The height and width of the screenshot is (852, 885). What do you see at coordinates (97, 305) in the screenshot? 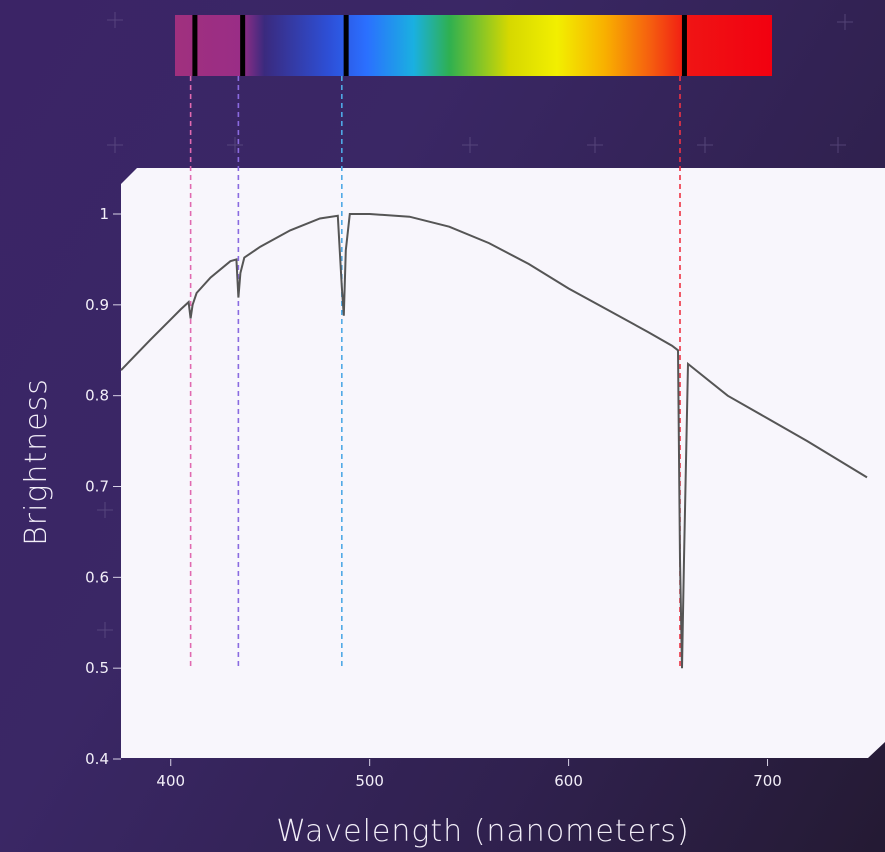
I see `y-tick-label: 0.9` at bounding box center [97, 305].